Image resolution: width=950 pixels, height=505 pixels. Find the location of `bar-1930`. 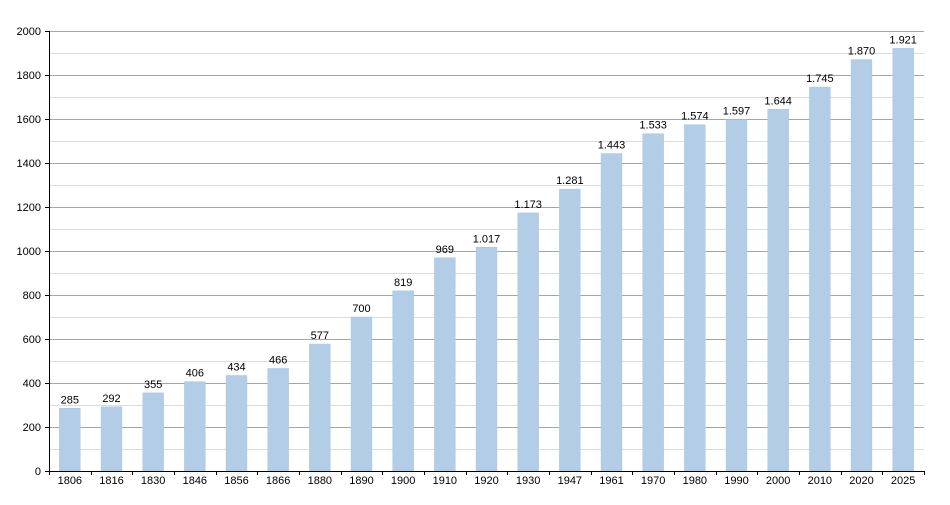

bar-1930 is located at coordinates (528, 342).